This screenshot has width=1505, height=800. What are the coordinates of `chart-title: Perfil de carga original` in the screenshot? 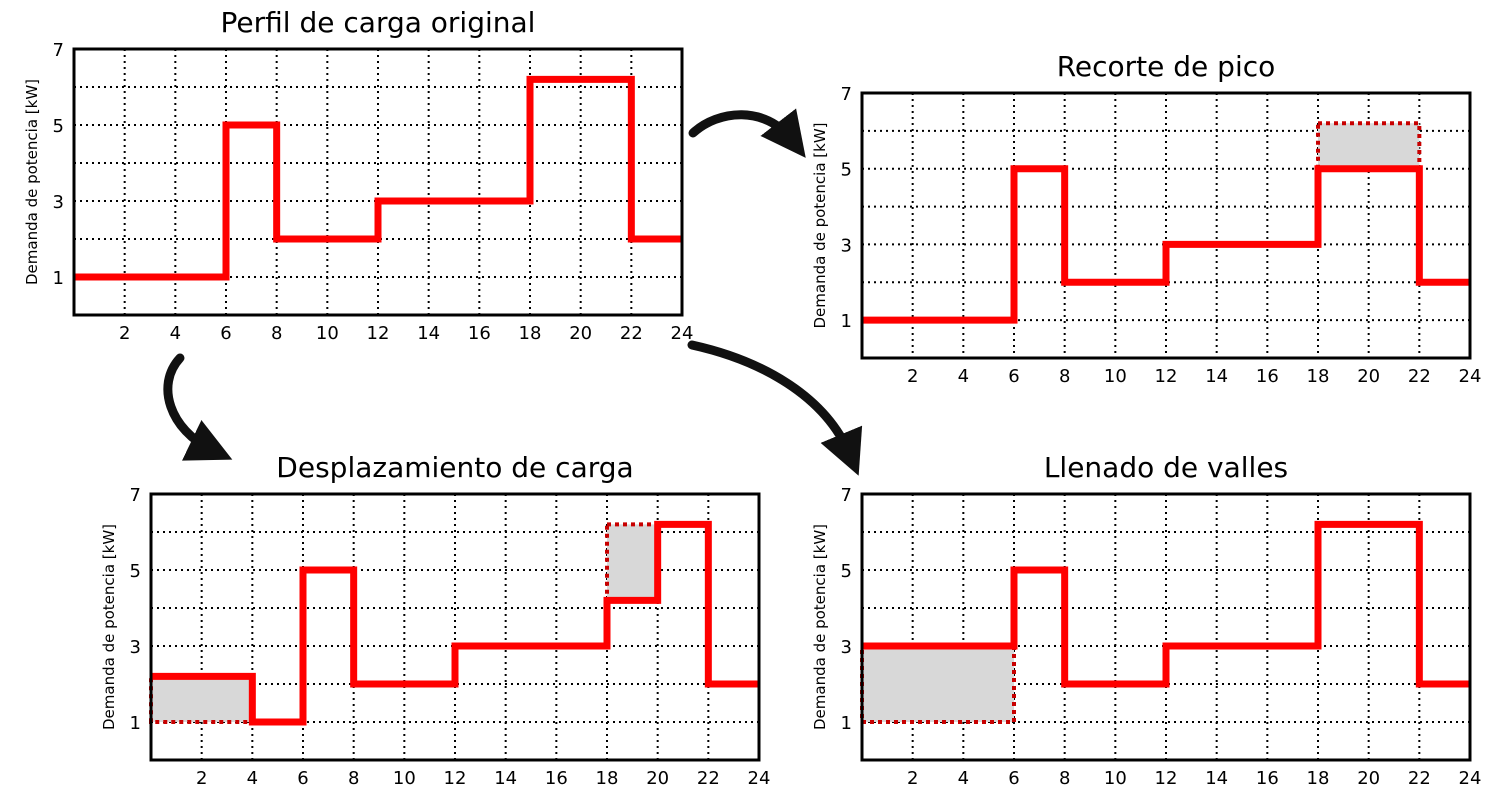 It's located at (378, 22).